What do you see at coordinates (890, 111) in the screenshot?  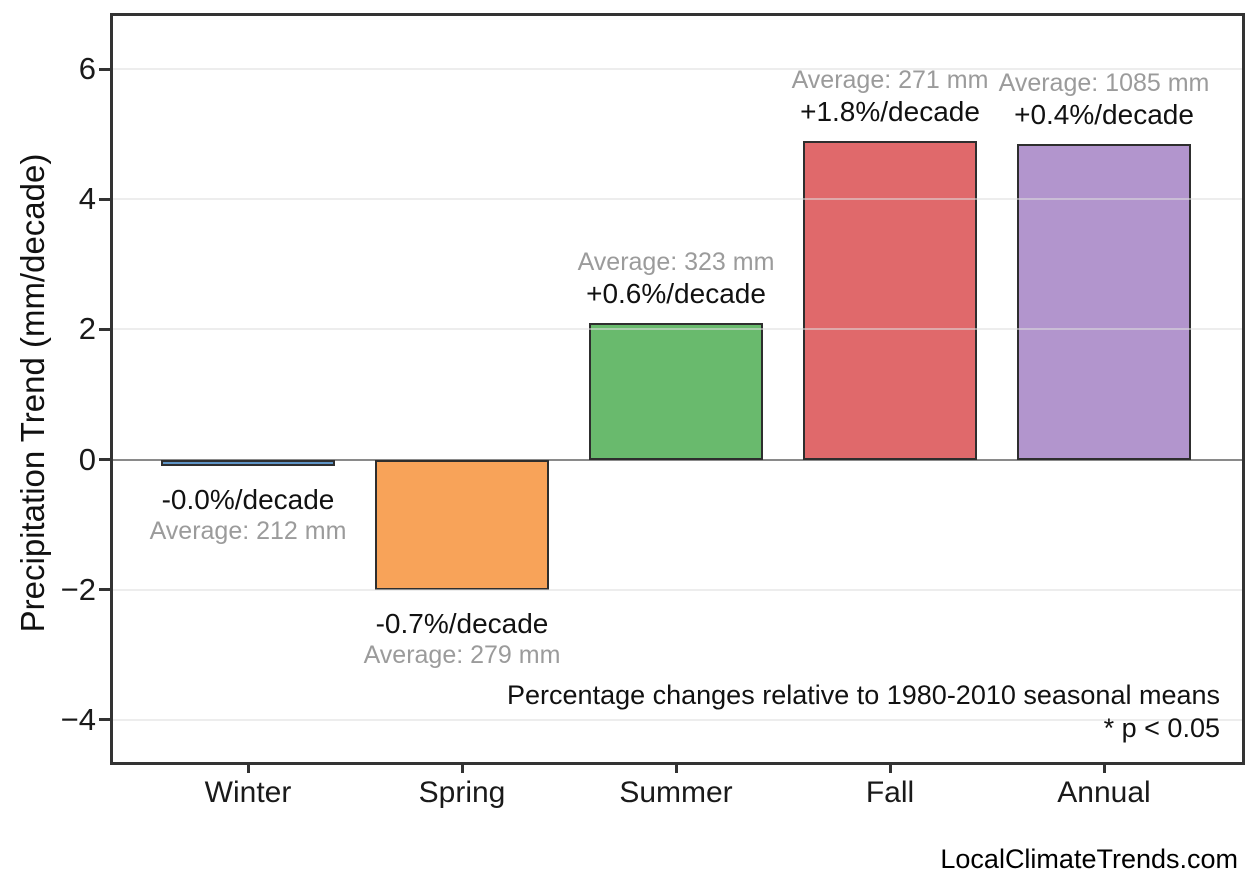 I see `trend-label-fall: +1.8%/decade` at bounding box center [890, 111].